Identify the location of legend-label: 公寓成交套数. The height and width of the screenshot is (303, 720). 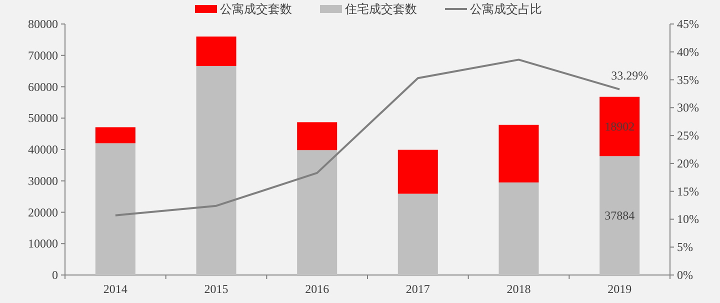
(256, 9).